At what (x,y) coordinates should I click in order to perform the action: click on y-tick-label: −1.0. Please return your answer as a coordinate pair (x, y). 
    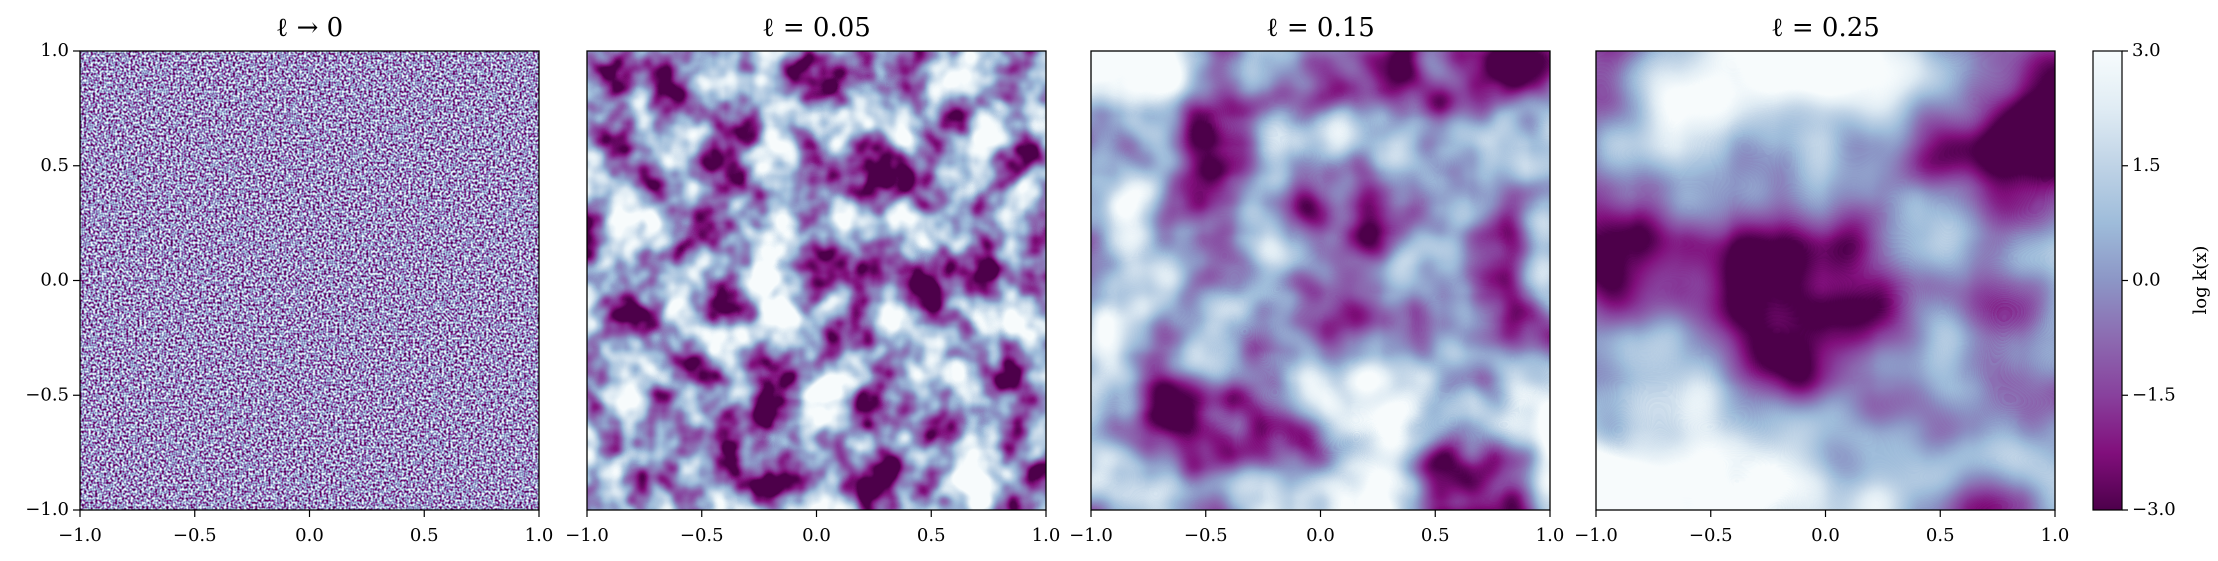
    Looking at the image, I should click on (47, 509).